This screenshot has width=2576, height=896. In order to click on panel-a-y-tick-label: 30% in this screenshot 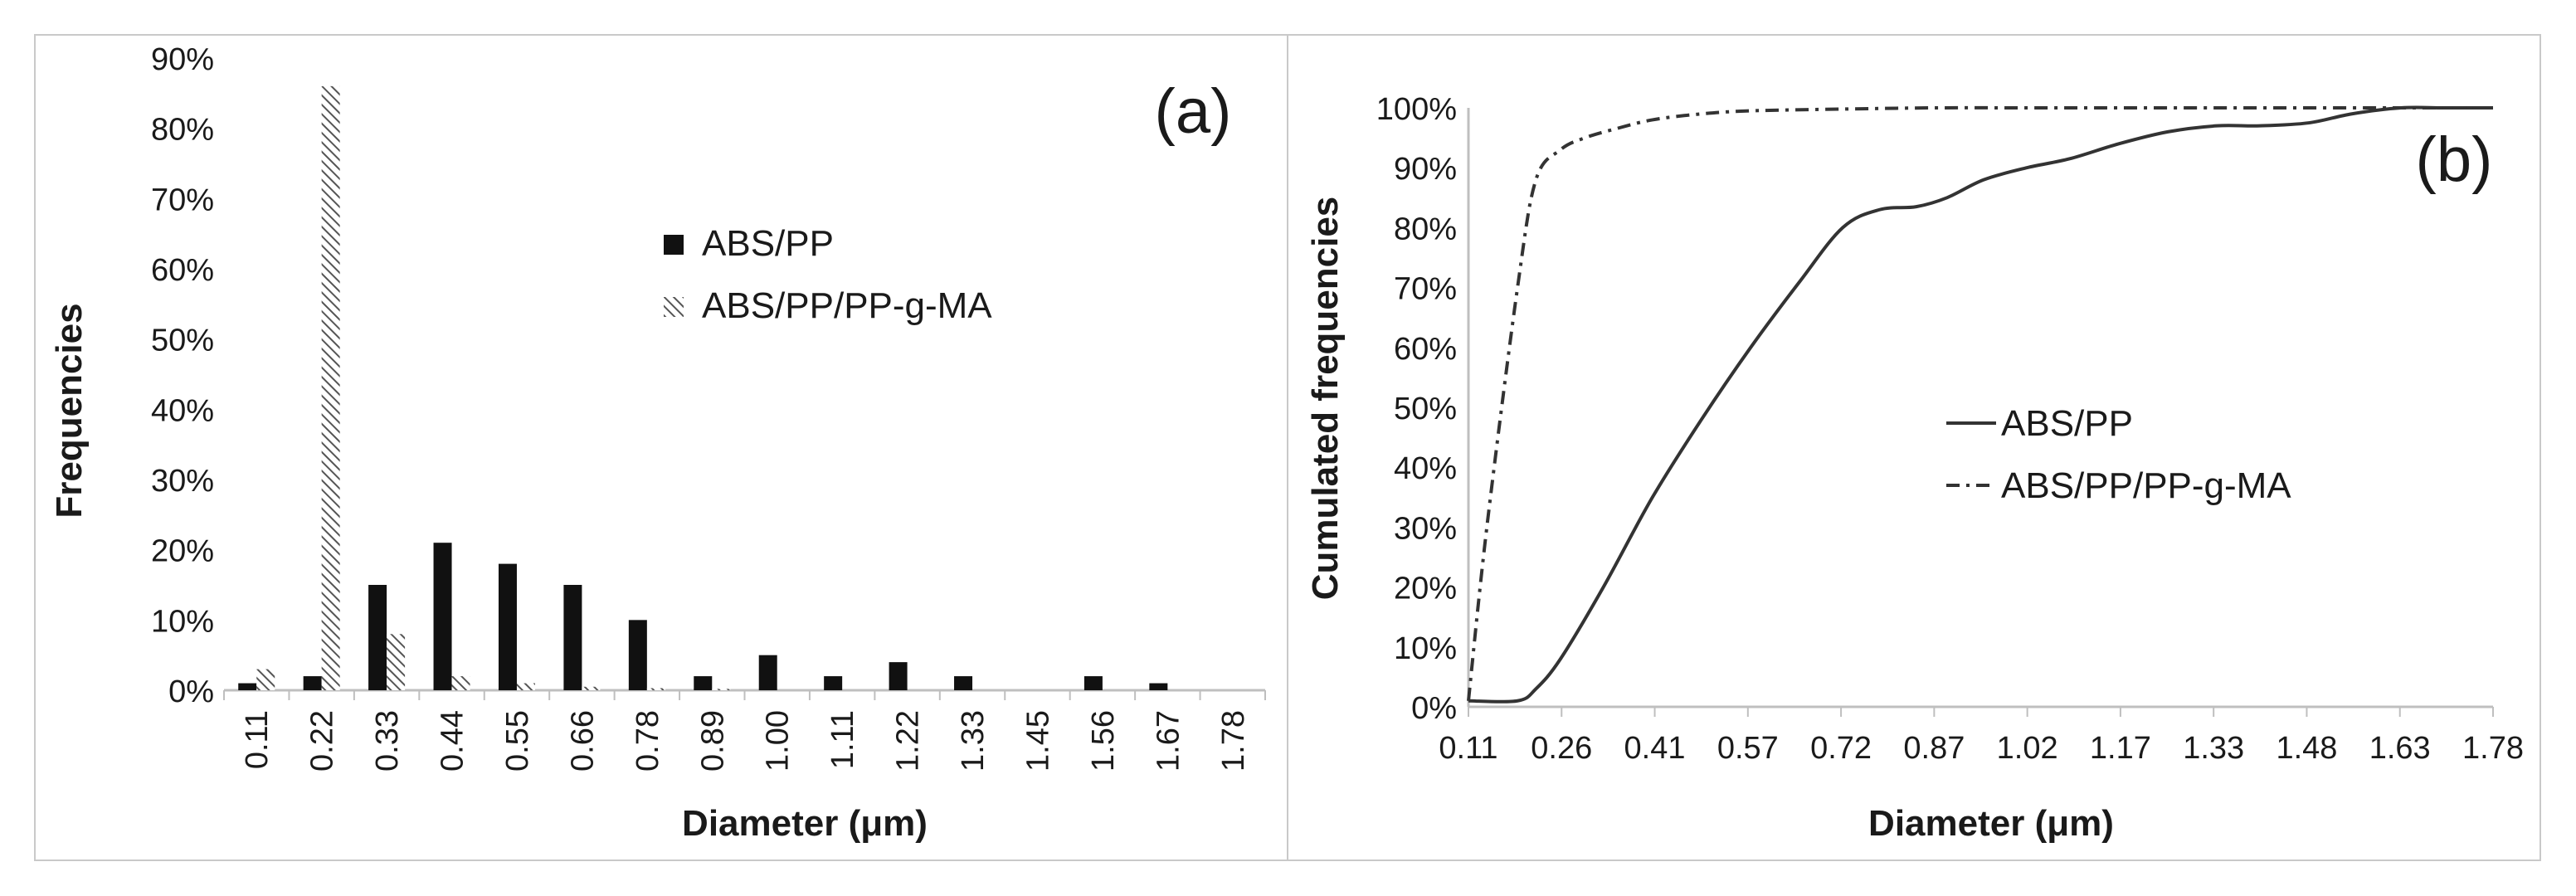, I will do `click(182, 481)`.